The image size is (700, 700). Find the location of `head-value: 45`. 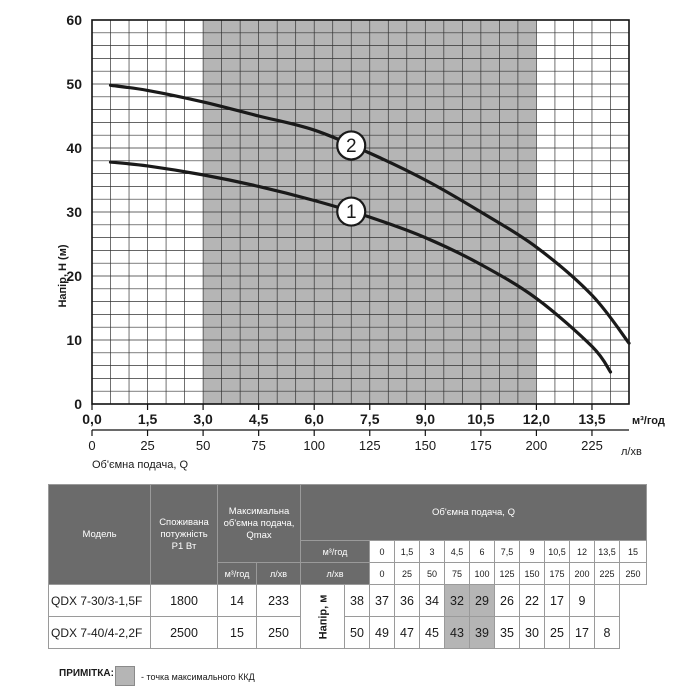

head-value: 45 is located at coordinates (432, 632).